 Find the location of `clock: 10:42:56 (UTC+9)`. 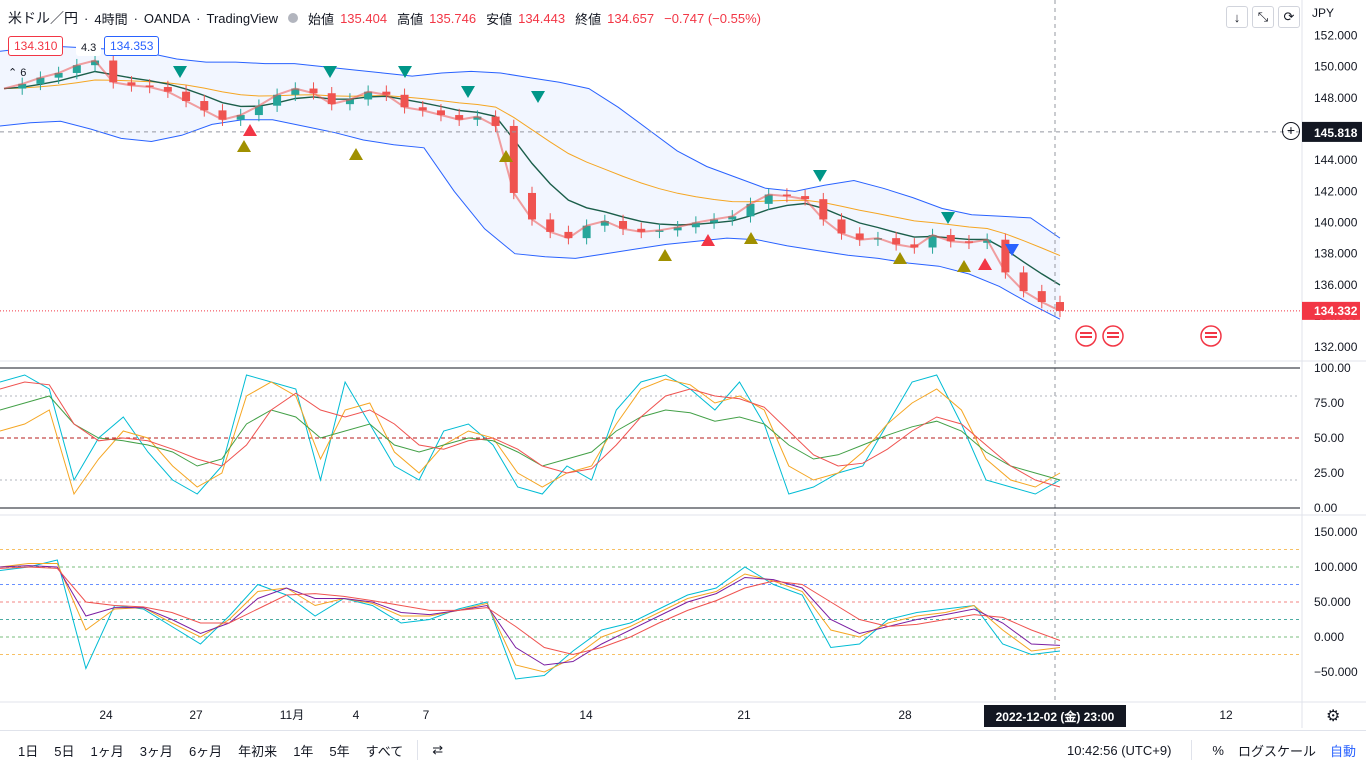

clock: 10:42:56 (UTC+9) is located at coordinates (1119, 750).